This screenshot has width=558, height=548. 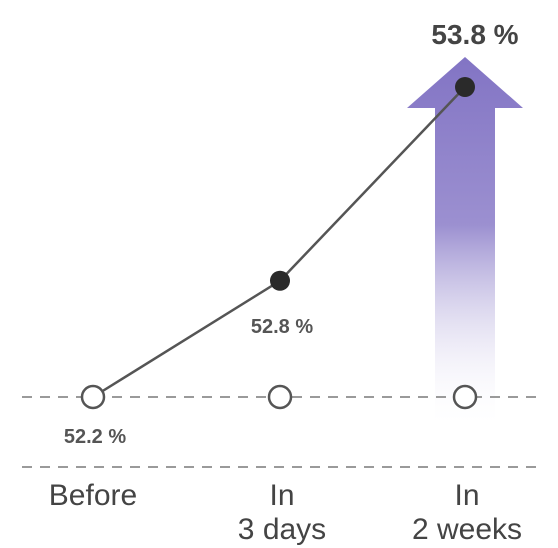 What do you see at coordinates (465, 243) in the screenshot?
I see `highlight-arrow` at bounding box center [465, 243].